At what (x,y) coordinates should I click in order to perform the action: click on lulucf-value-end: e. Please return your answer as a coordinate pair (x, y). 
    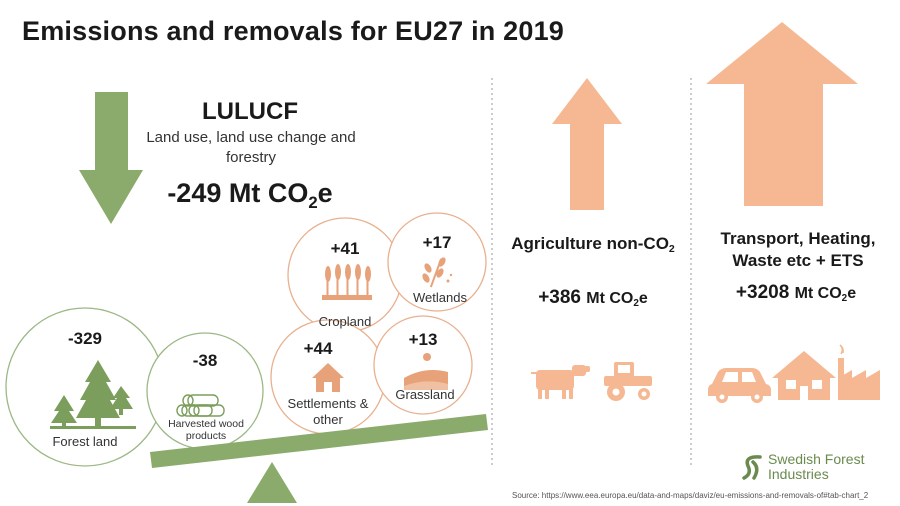
    Looking at the image, I should click on (325, 193).